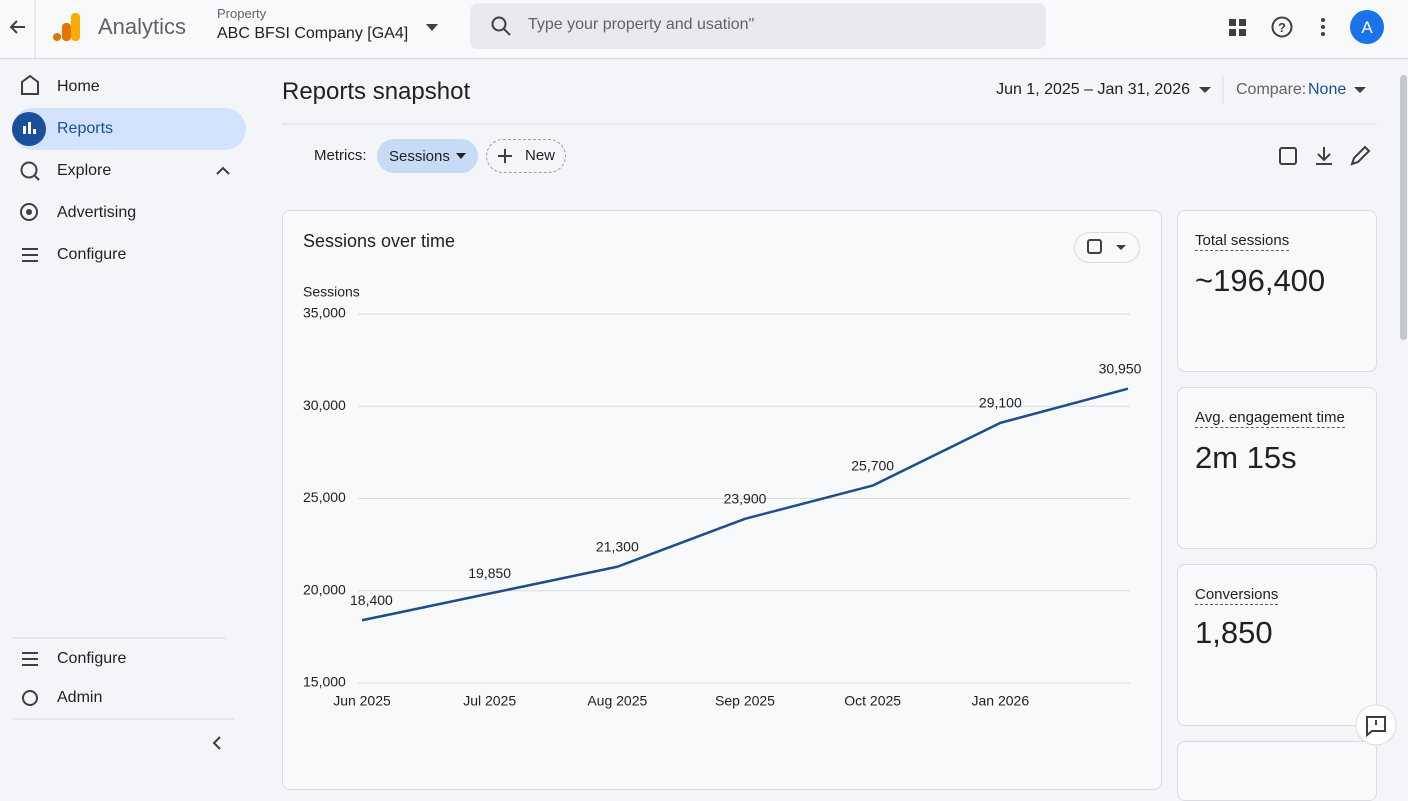 Image resolution: width=1408 pixels, height=801 pixels. I want to click on data-label: 25,700, so click(872, 465).